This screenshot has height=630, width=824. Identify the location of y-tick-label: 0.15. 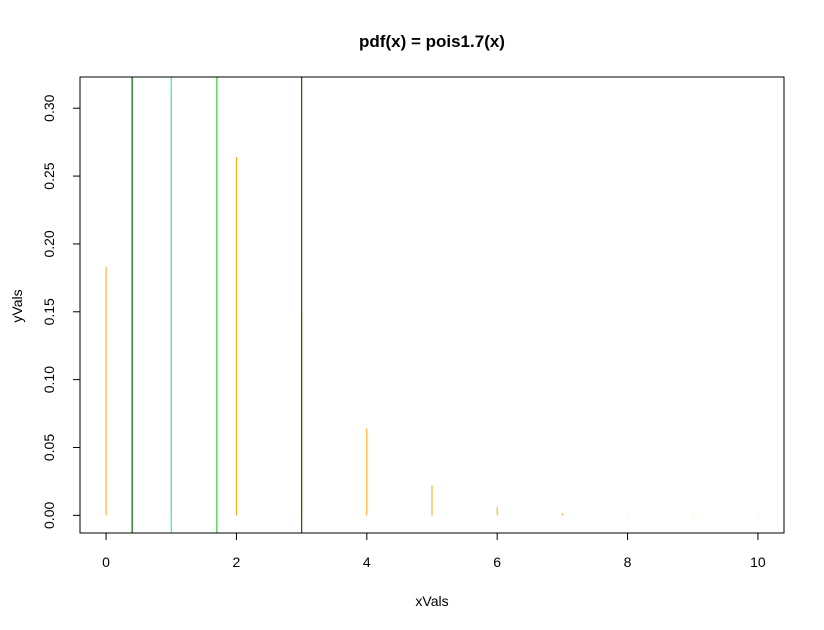
(49, 311).